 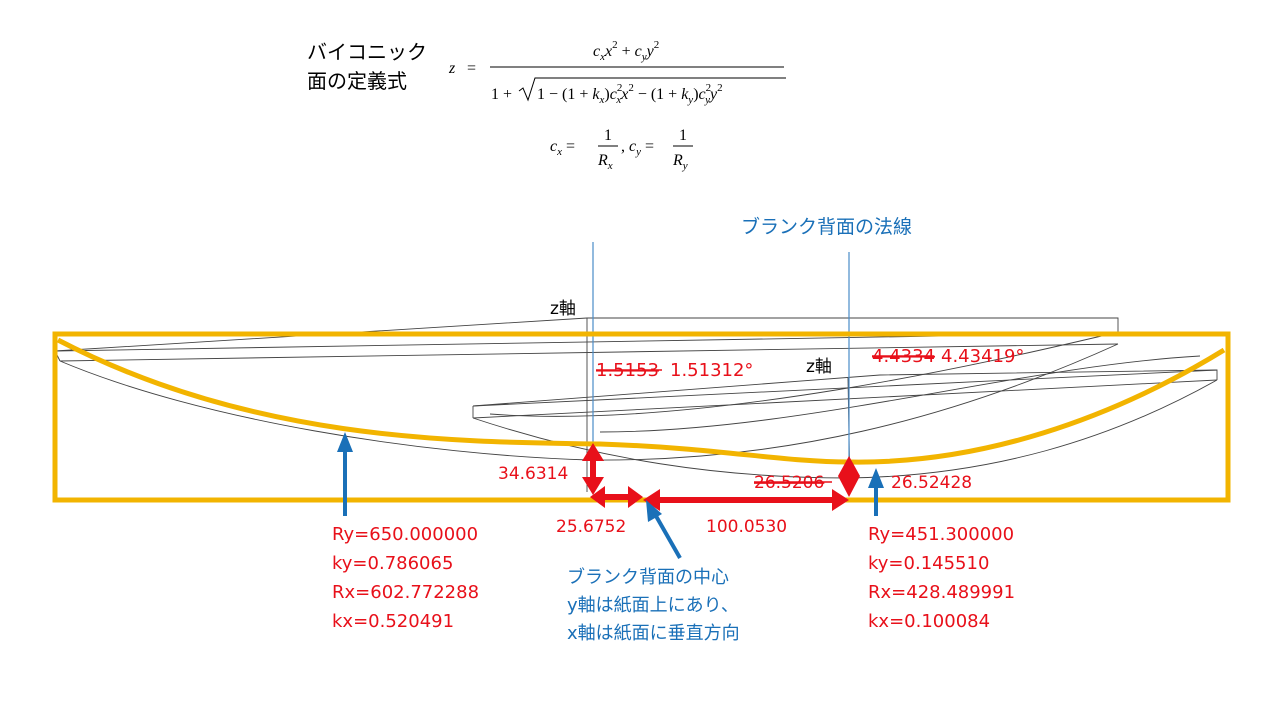 What do you see at coordinates (982, 356) in the screenshot?
I see `angle-right-new: 4.43419°` at bounding box center [982, 356].